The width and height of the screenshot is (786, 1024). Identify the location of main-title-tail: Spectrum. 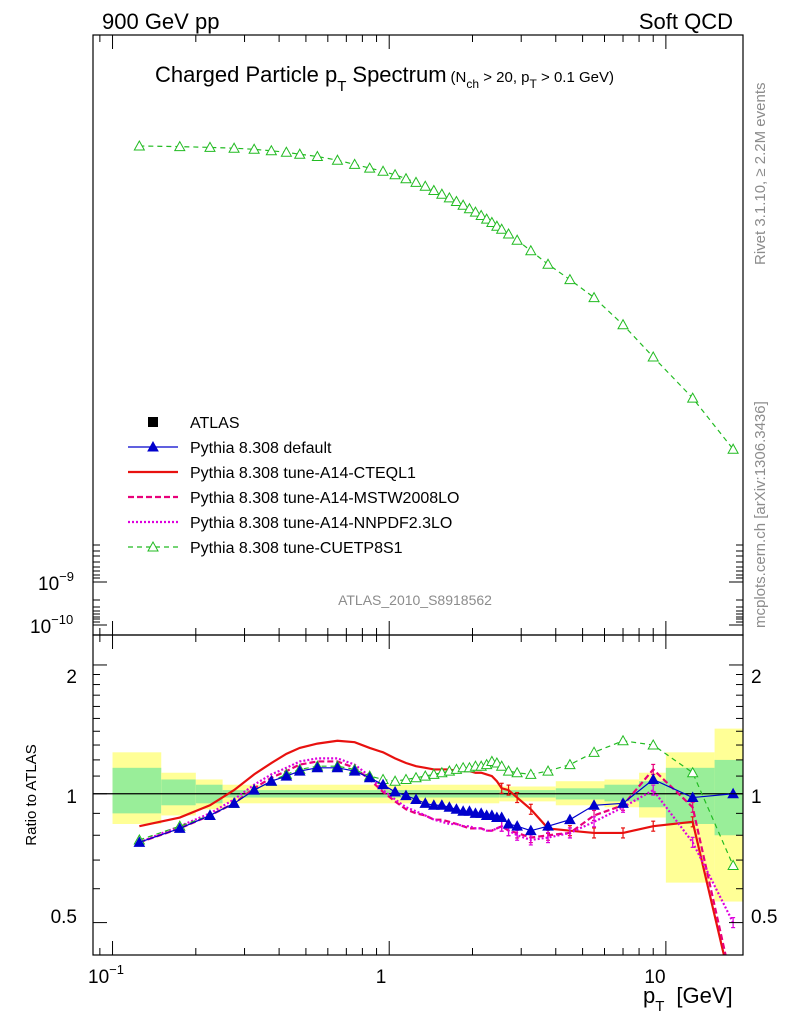
(399, 74).